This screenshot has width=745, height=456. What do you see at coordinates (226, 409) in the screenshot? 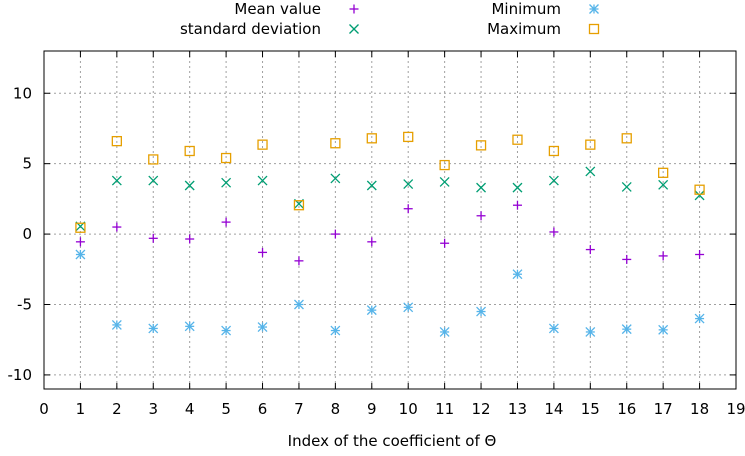
I see `x-tick-label: 5` at bounding box center [226, 409].